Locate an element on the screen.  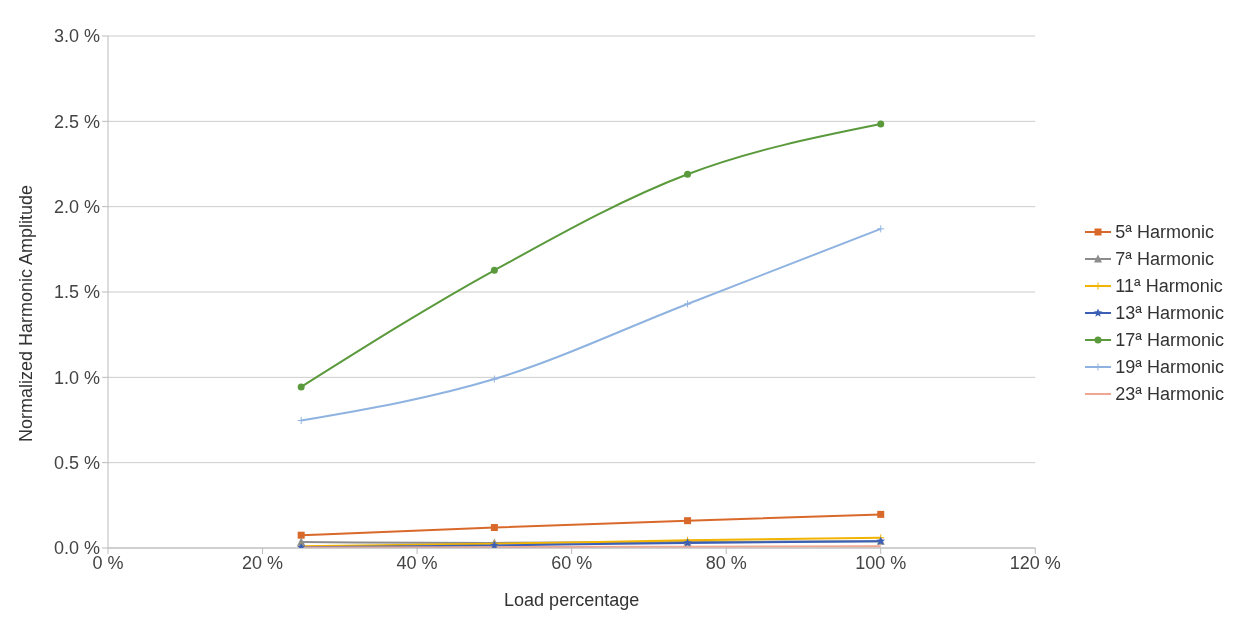
x-tick-label: 80 % is located at coordinates (726, 562).